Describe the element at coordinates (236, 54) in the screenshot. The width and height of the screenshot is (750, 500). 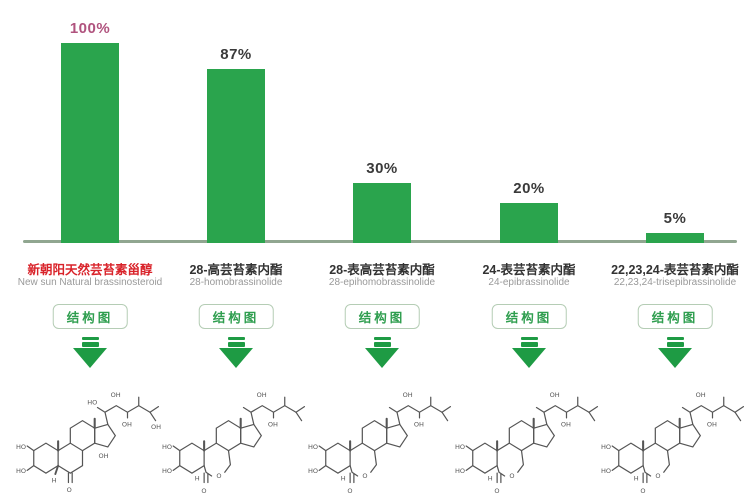
I see `bar-value-label: 87%` at that location.